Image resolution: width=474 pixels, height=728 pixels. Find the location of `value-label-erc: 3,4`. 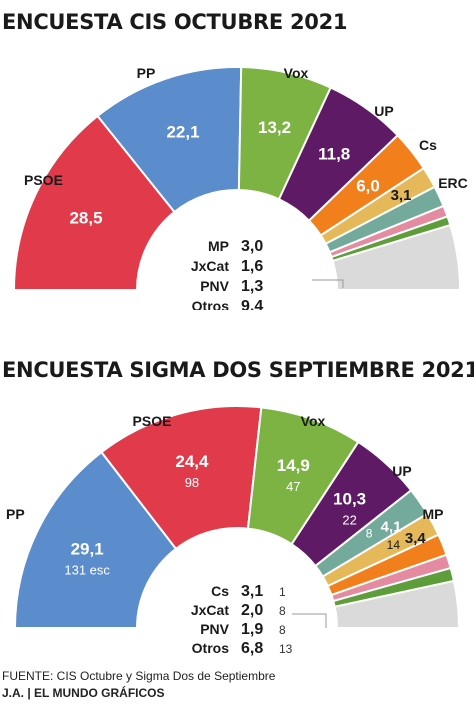

value-label-erc: 3,4 is located at coordinates (416, 538).